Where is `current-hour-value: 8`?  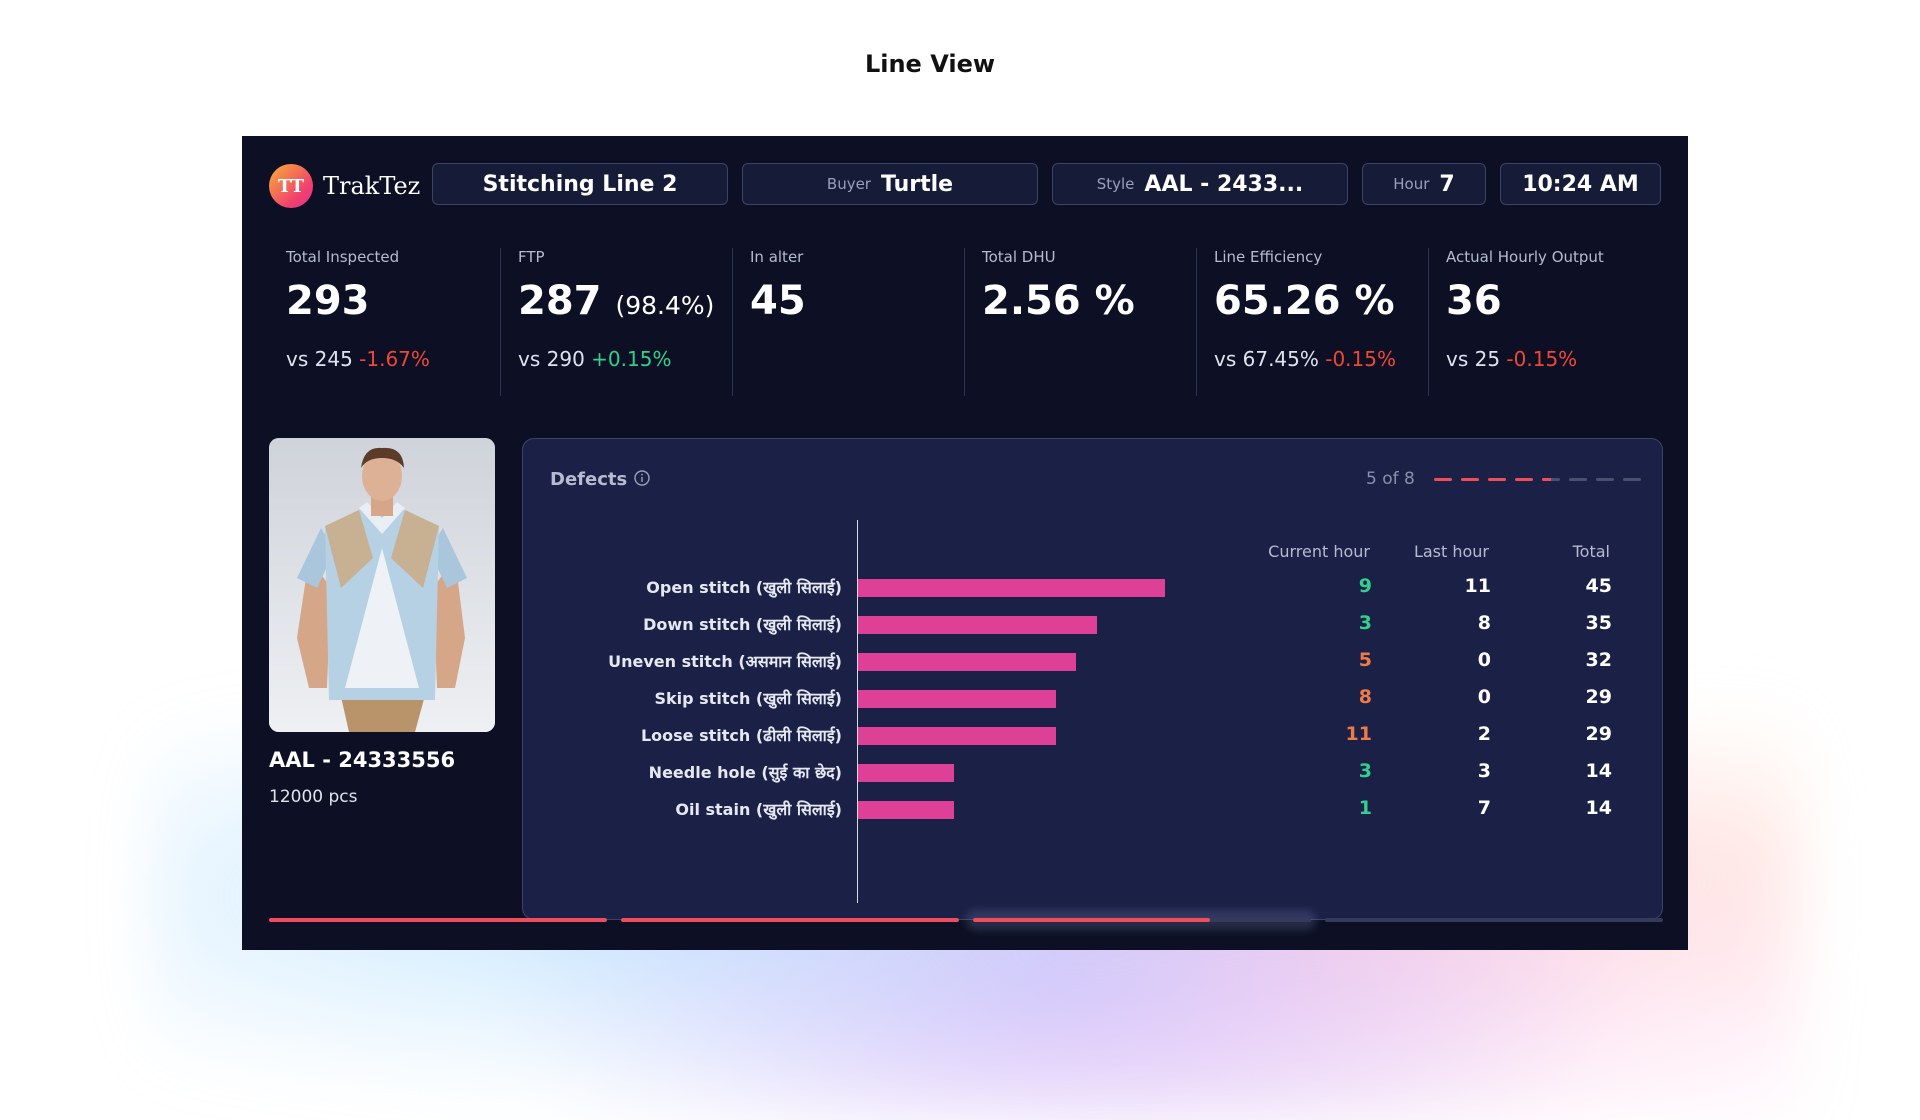
current-hour-value: 8 is located at coordinates (1365, 697).